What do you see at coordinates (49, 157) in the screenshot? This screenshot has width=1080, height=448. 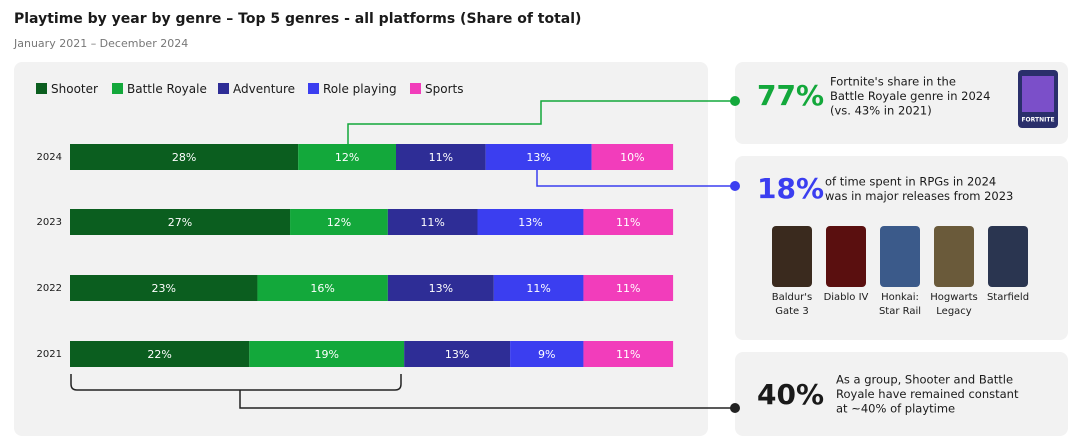 I see `y-tick-label: 2024` at bounding box center [49, 157].